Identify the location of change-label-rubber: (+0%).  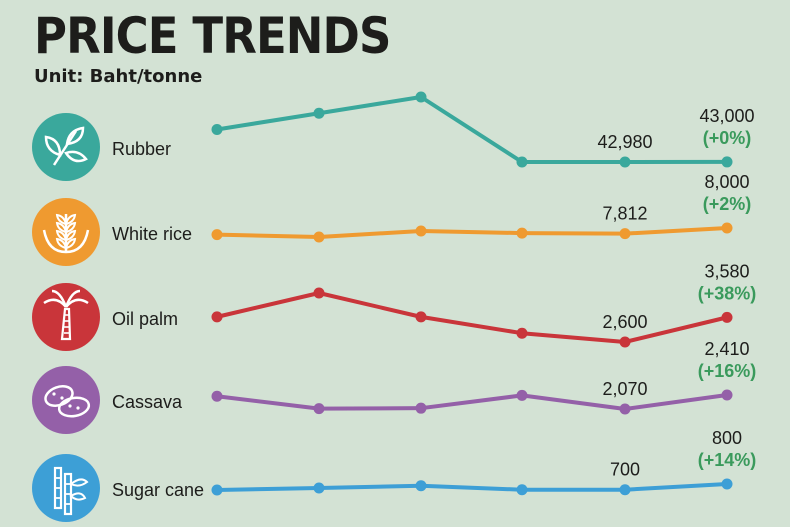
(727, 138).